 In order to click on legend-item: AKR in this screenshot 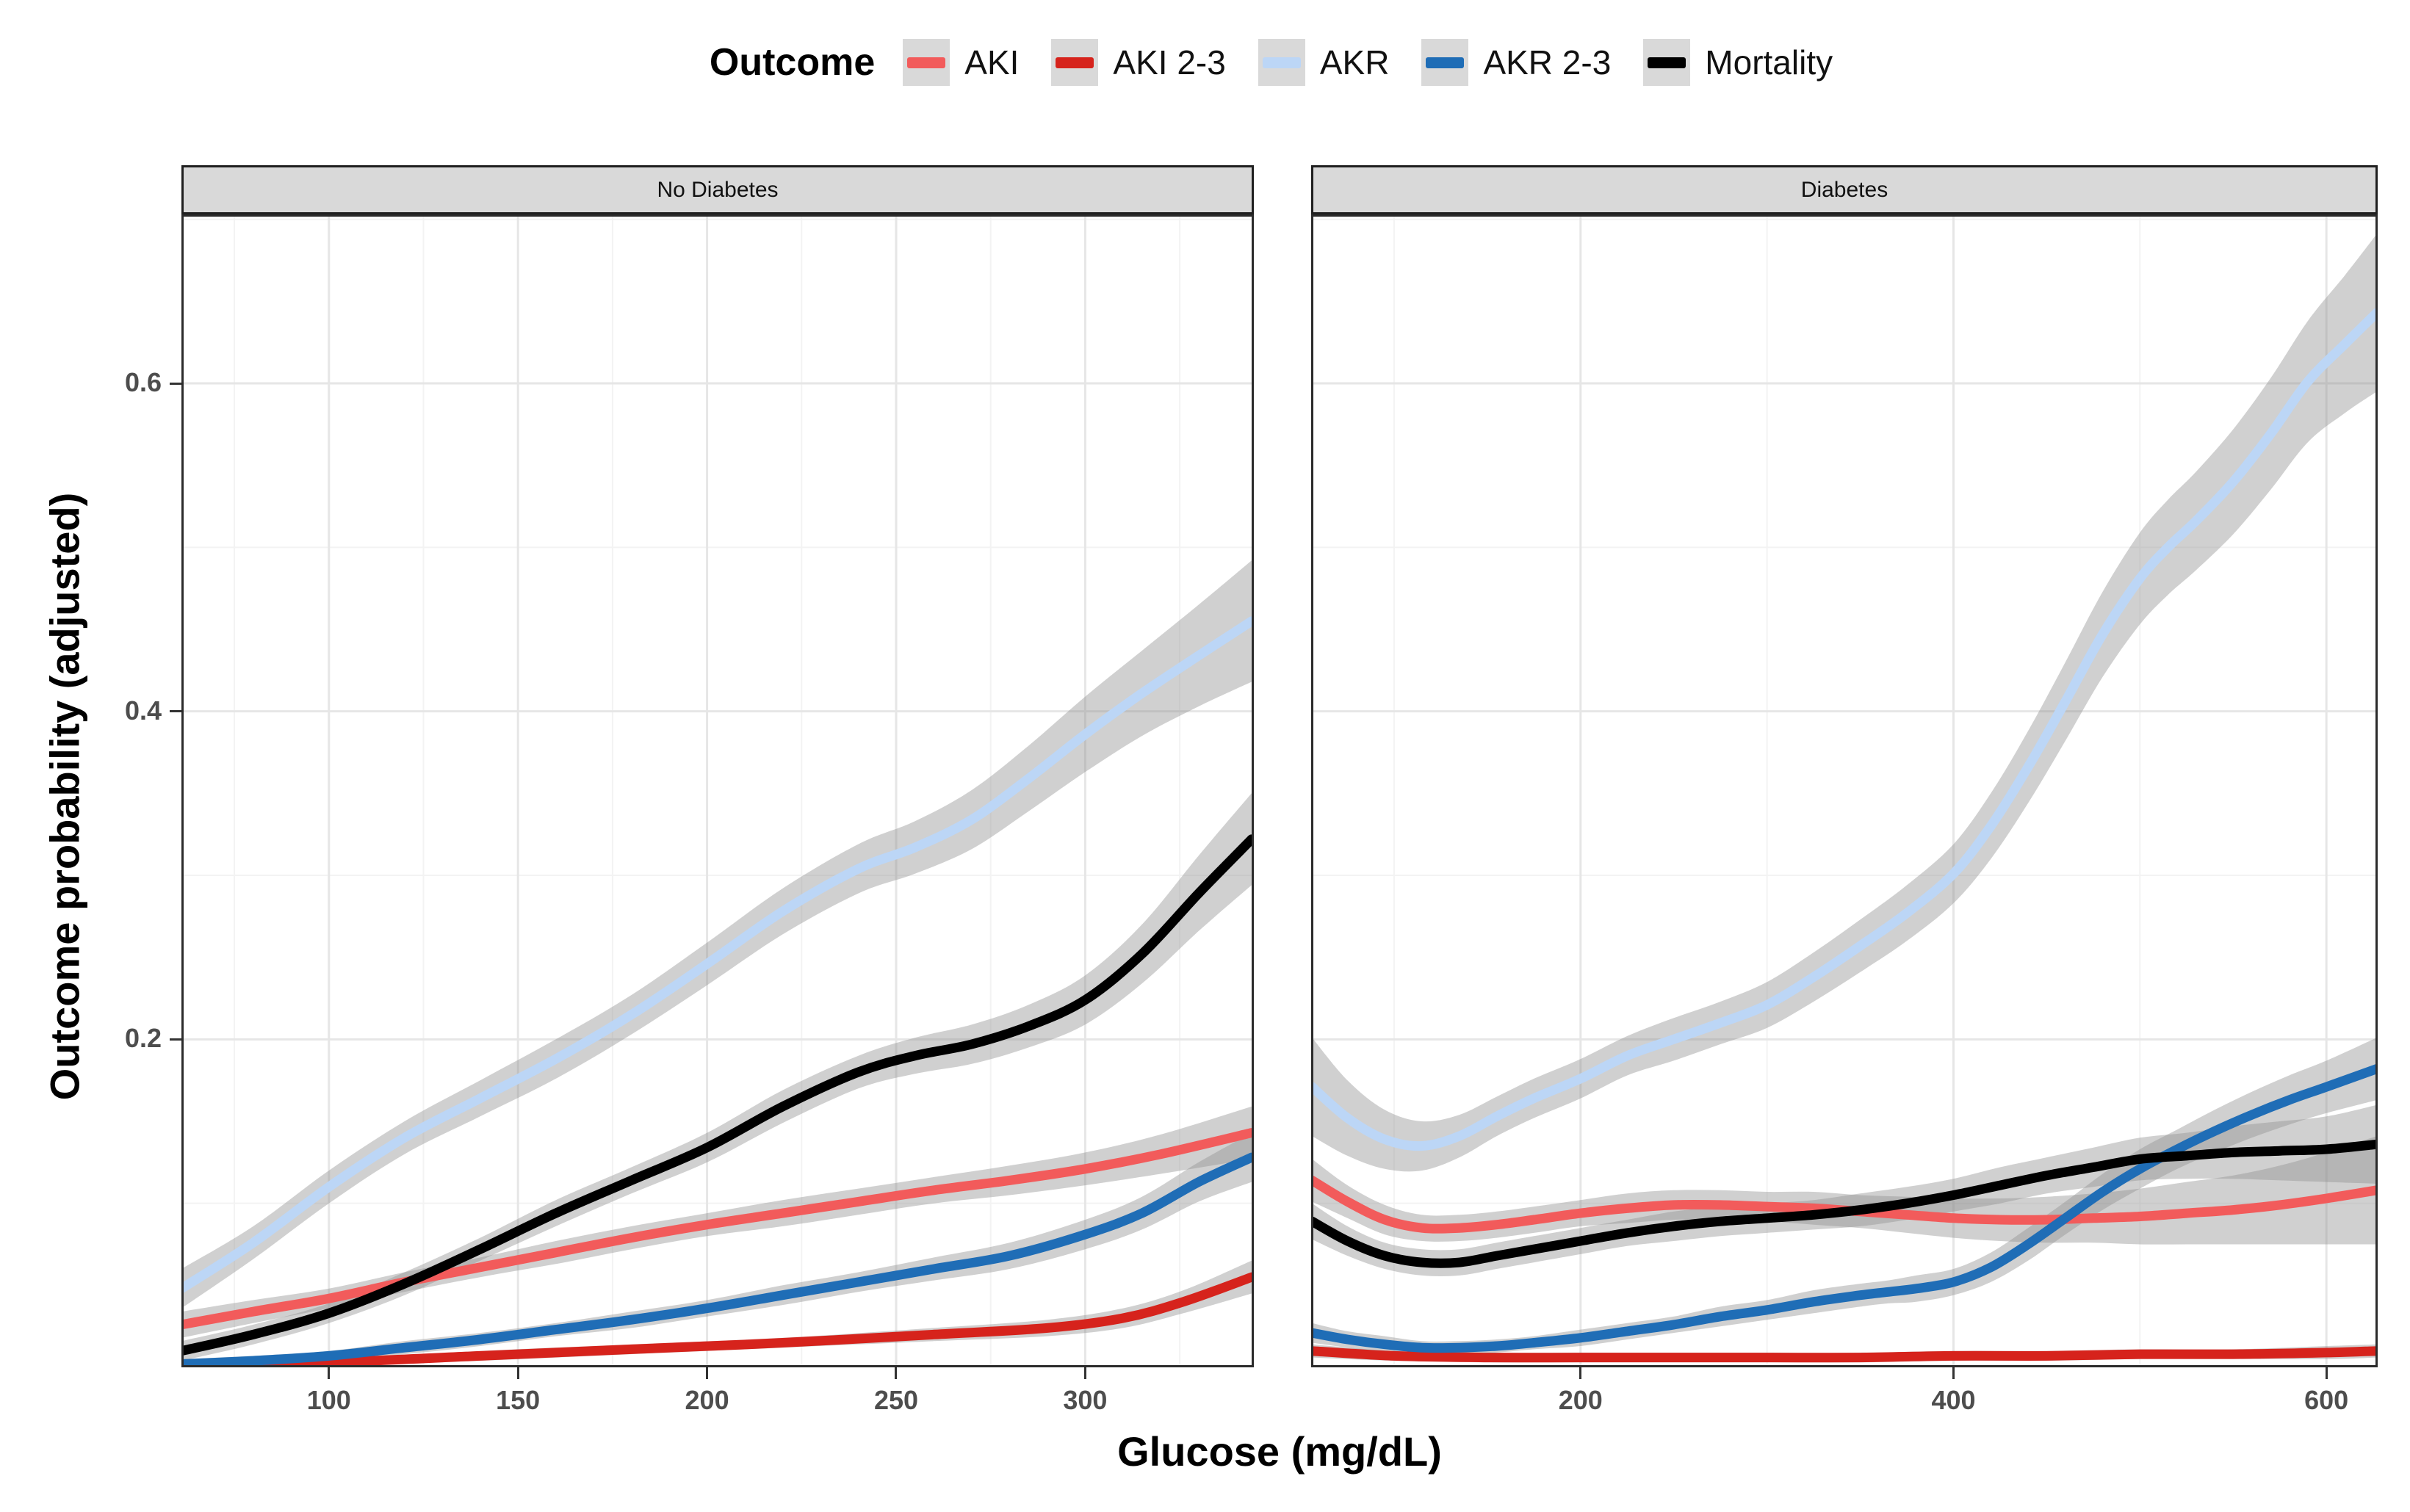, I will do `click(1324, 62)`.